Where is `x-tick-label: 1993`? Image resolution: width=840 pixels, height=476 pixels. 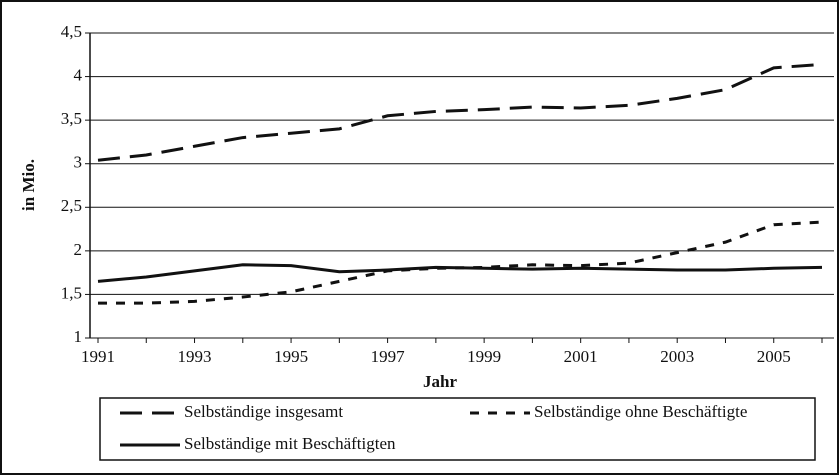 x-tick-label: 1993 is located at coordinates (195, 356).